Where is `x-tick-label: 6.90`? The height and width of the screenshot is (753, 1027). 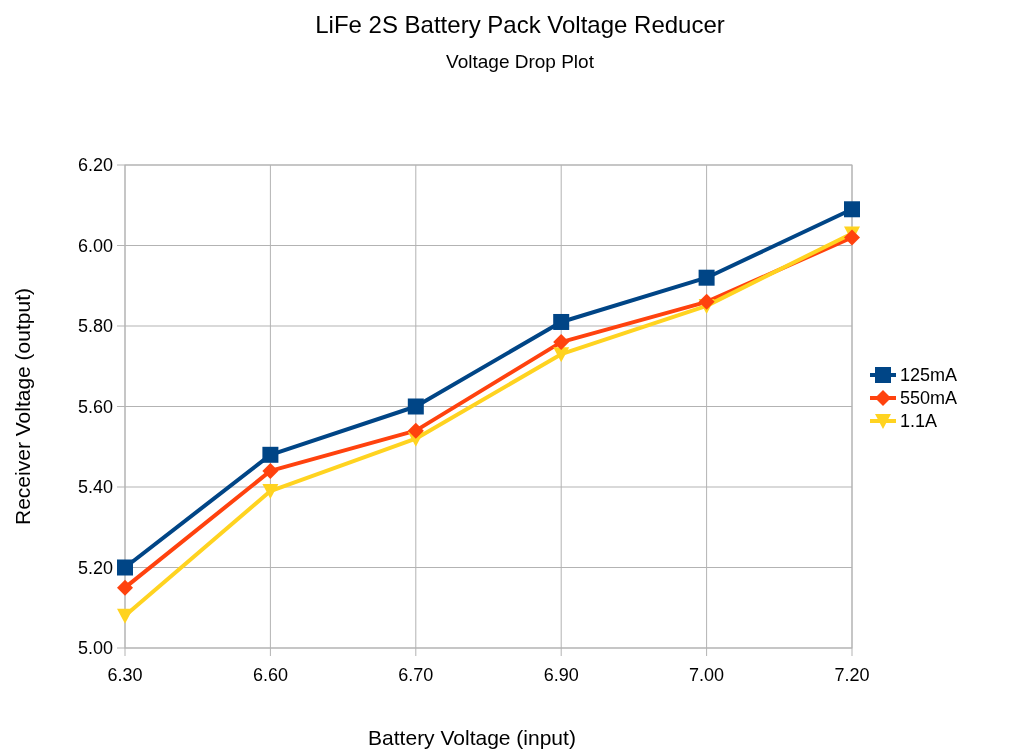
x-tick-label: 6.90 is located at coordinates (561, 675).